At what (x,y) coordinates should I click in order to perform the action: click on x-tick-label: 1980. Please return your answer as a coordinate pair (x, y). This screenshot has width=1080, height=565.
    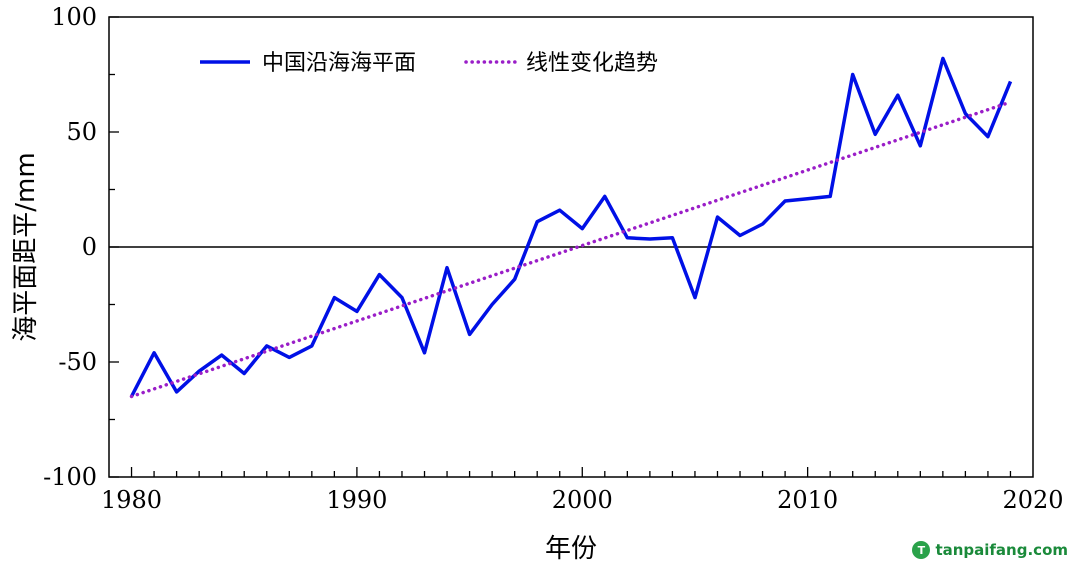
    Looking at the image, I should click on (131, 500).